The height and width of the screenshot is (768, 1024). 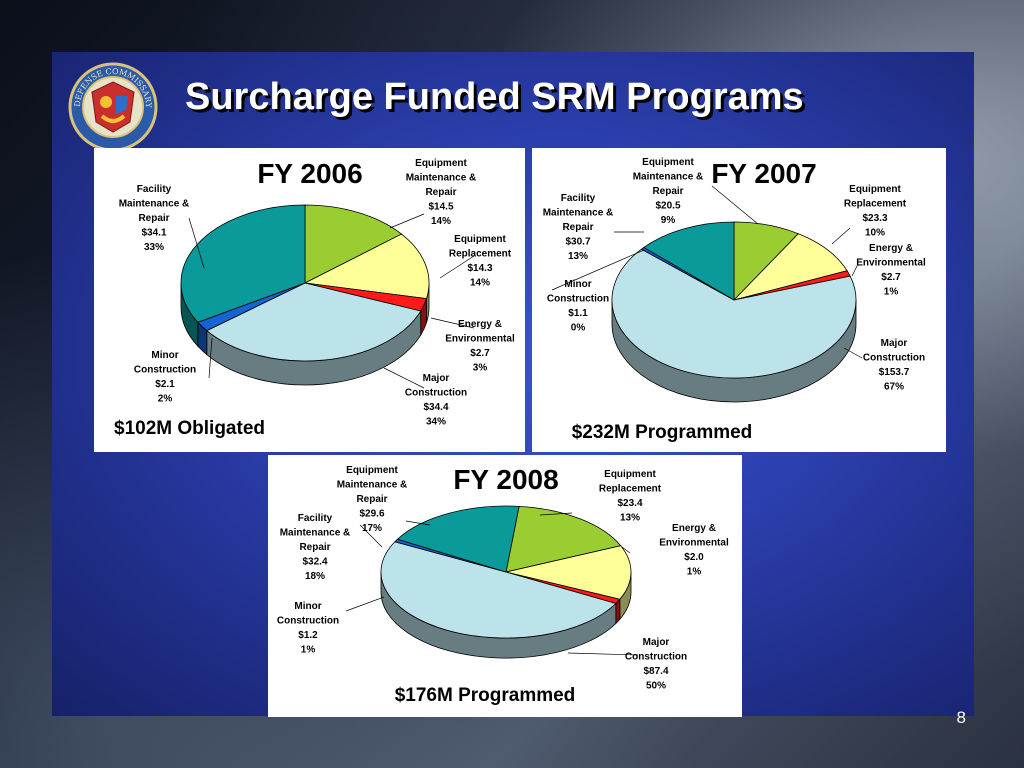 I want to click on data-label-equipment_maintenance: Equipment Maintenance & Repair $20.5 9%, so click(x=668, y=191).